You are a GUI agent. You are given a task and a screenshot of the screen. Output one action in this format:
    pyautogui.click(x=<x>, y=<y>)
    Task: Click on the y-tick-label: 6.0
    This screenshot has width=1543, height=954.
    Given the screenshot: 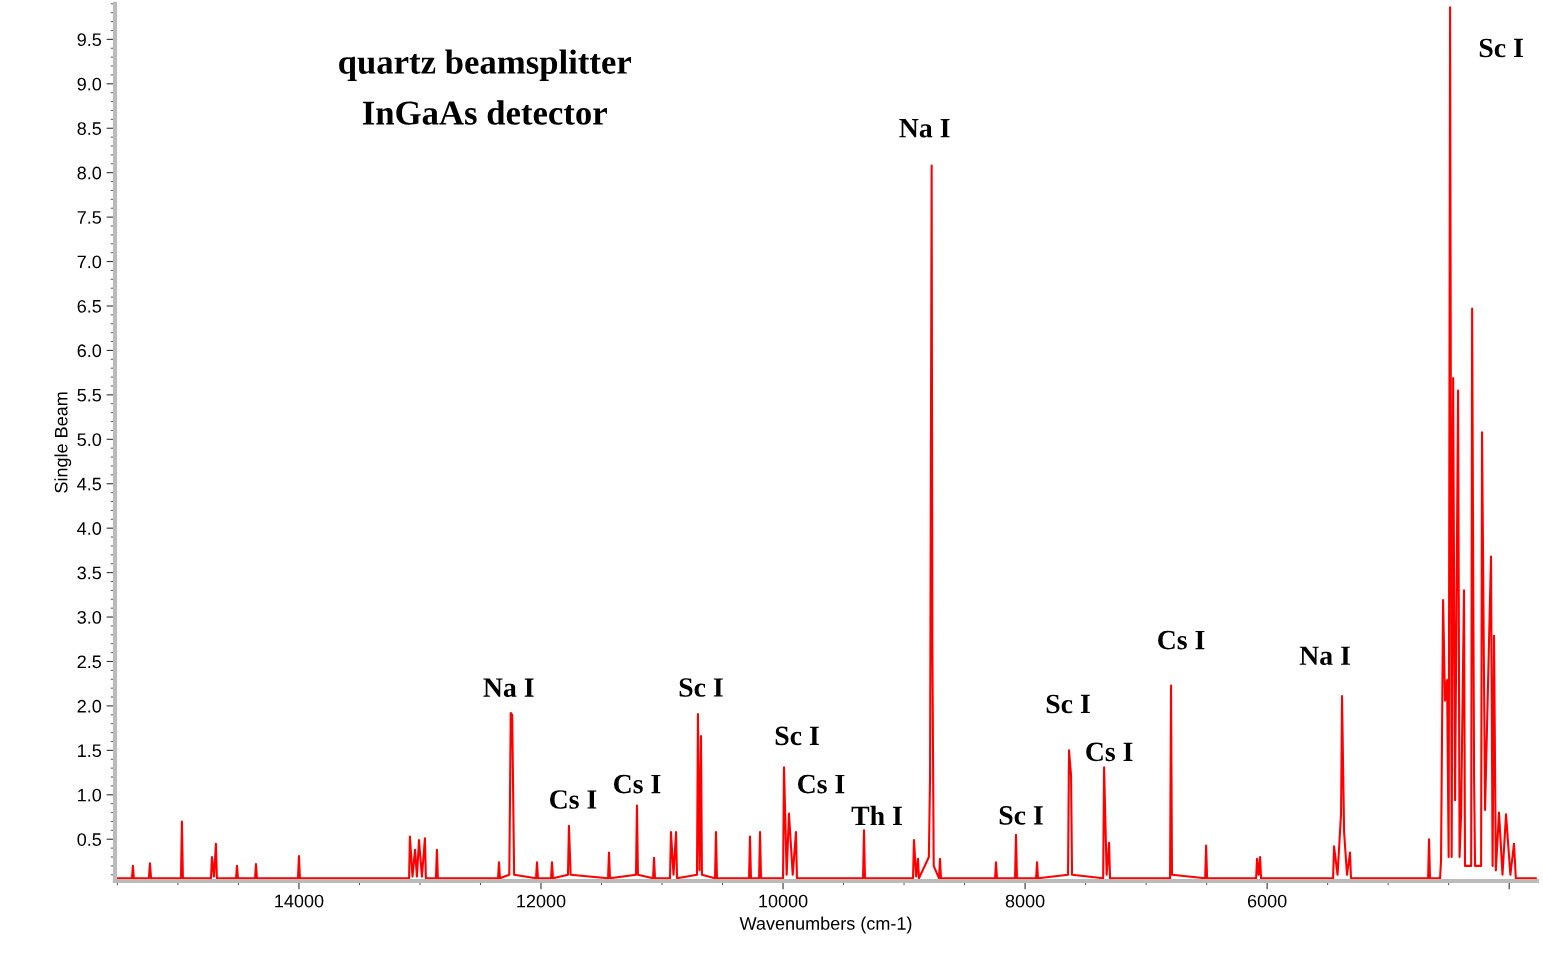 What is the action you would take?
    pyautogui.click(x=89, y=351)
    